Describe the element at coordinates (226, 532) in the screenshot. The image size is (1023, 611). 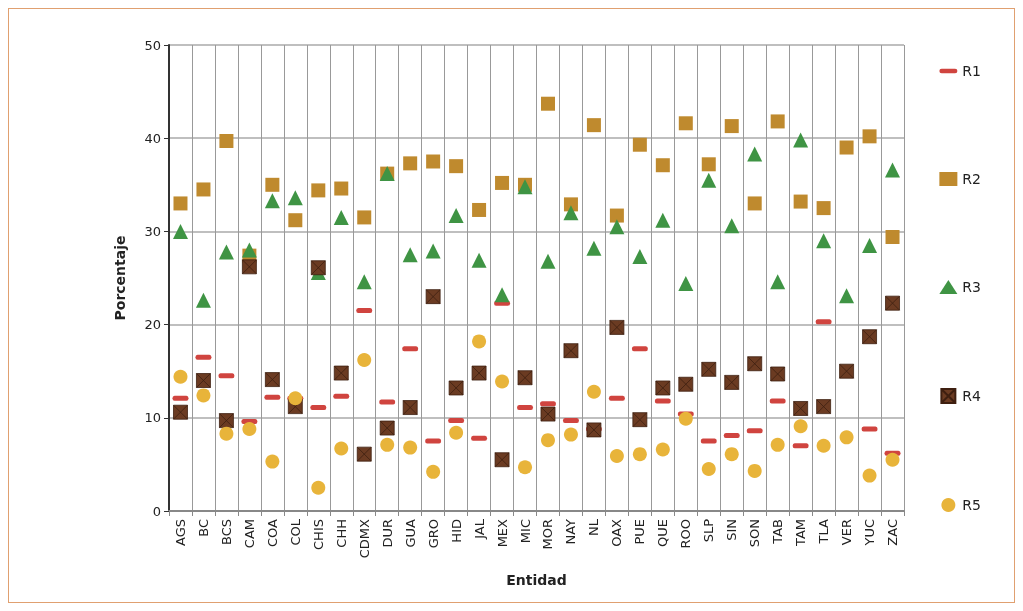
I see `x-tick-label: BCS` at that location.